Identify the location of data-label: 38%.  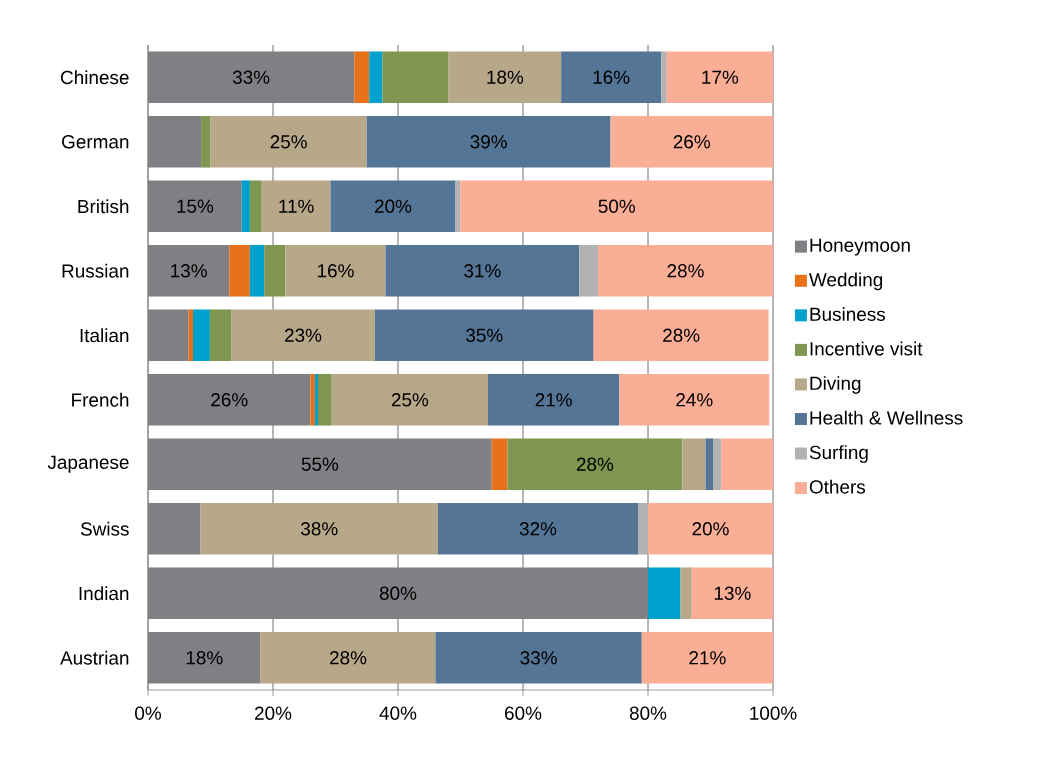
(319, 529).